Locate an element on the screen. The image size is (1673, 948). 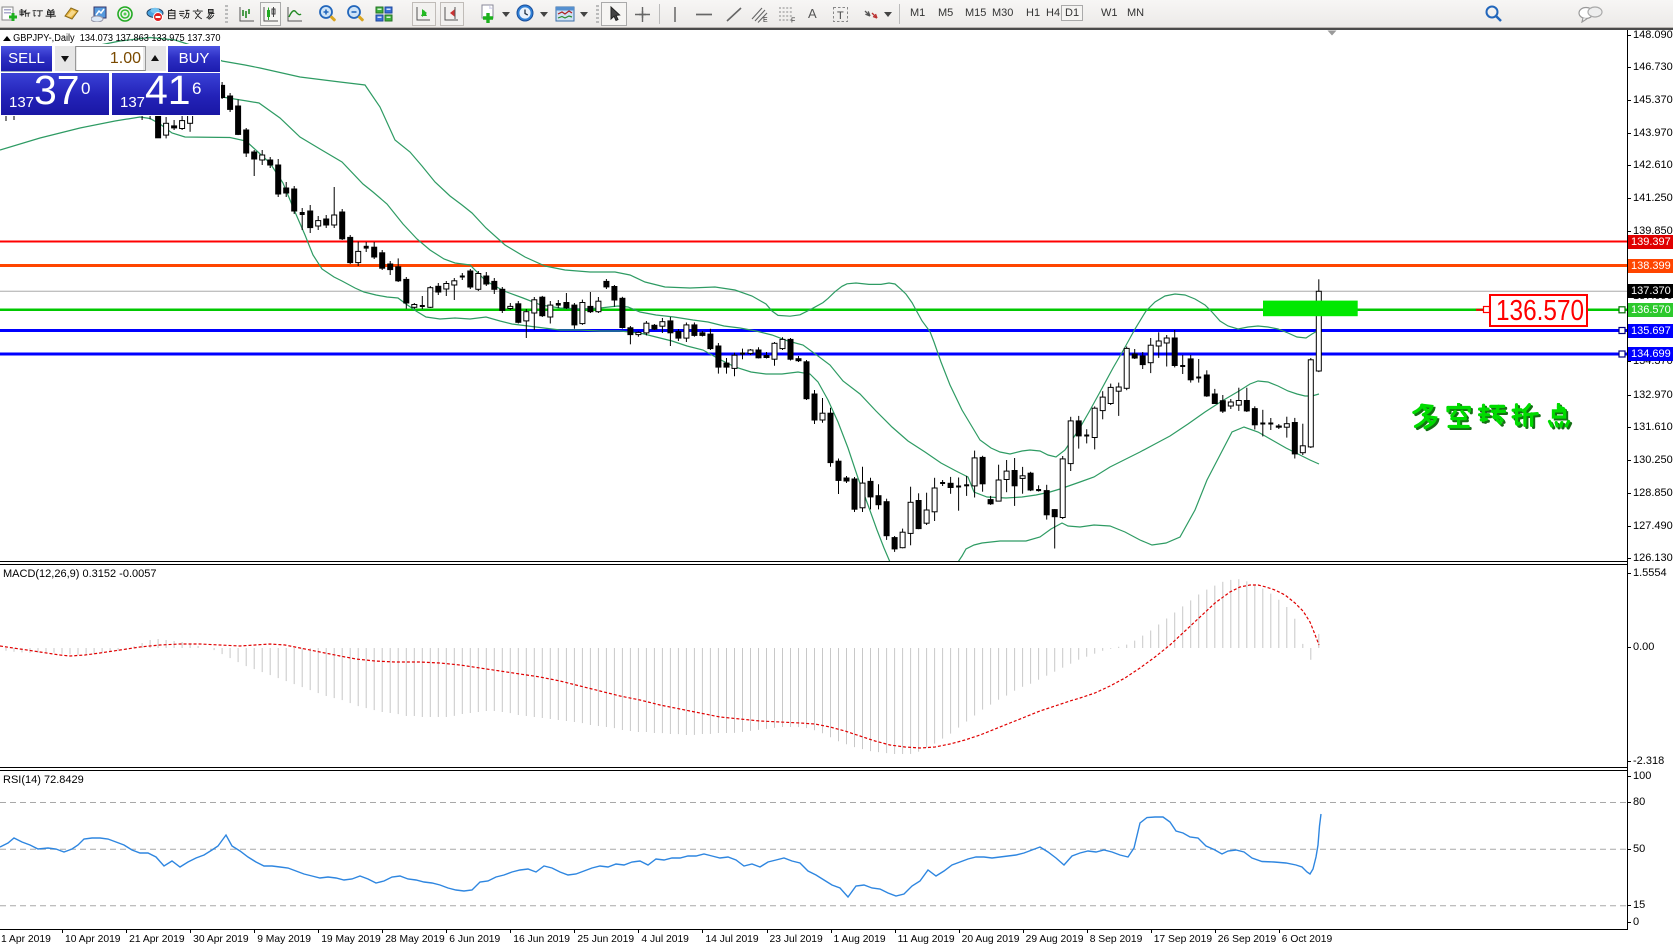
svg-text: E is located at coordinates (765, 20).